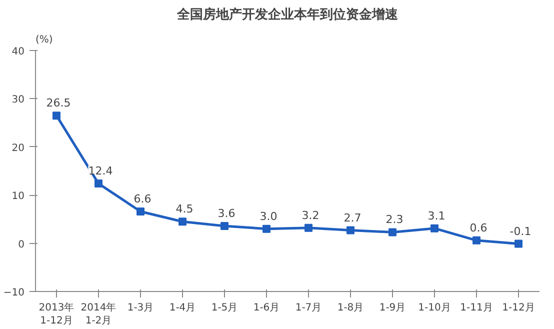 This screenshot has height=329, width=554. Describe the element at coordinates (18, 52) in the screenshot. I see `y-tick-label: 40` at that location.